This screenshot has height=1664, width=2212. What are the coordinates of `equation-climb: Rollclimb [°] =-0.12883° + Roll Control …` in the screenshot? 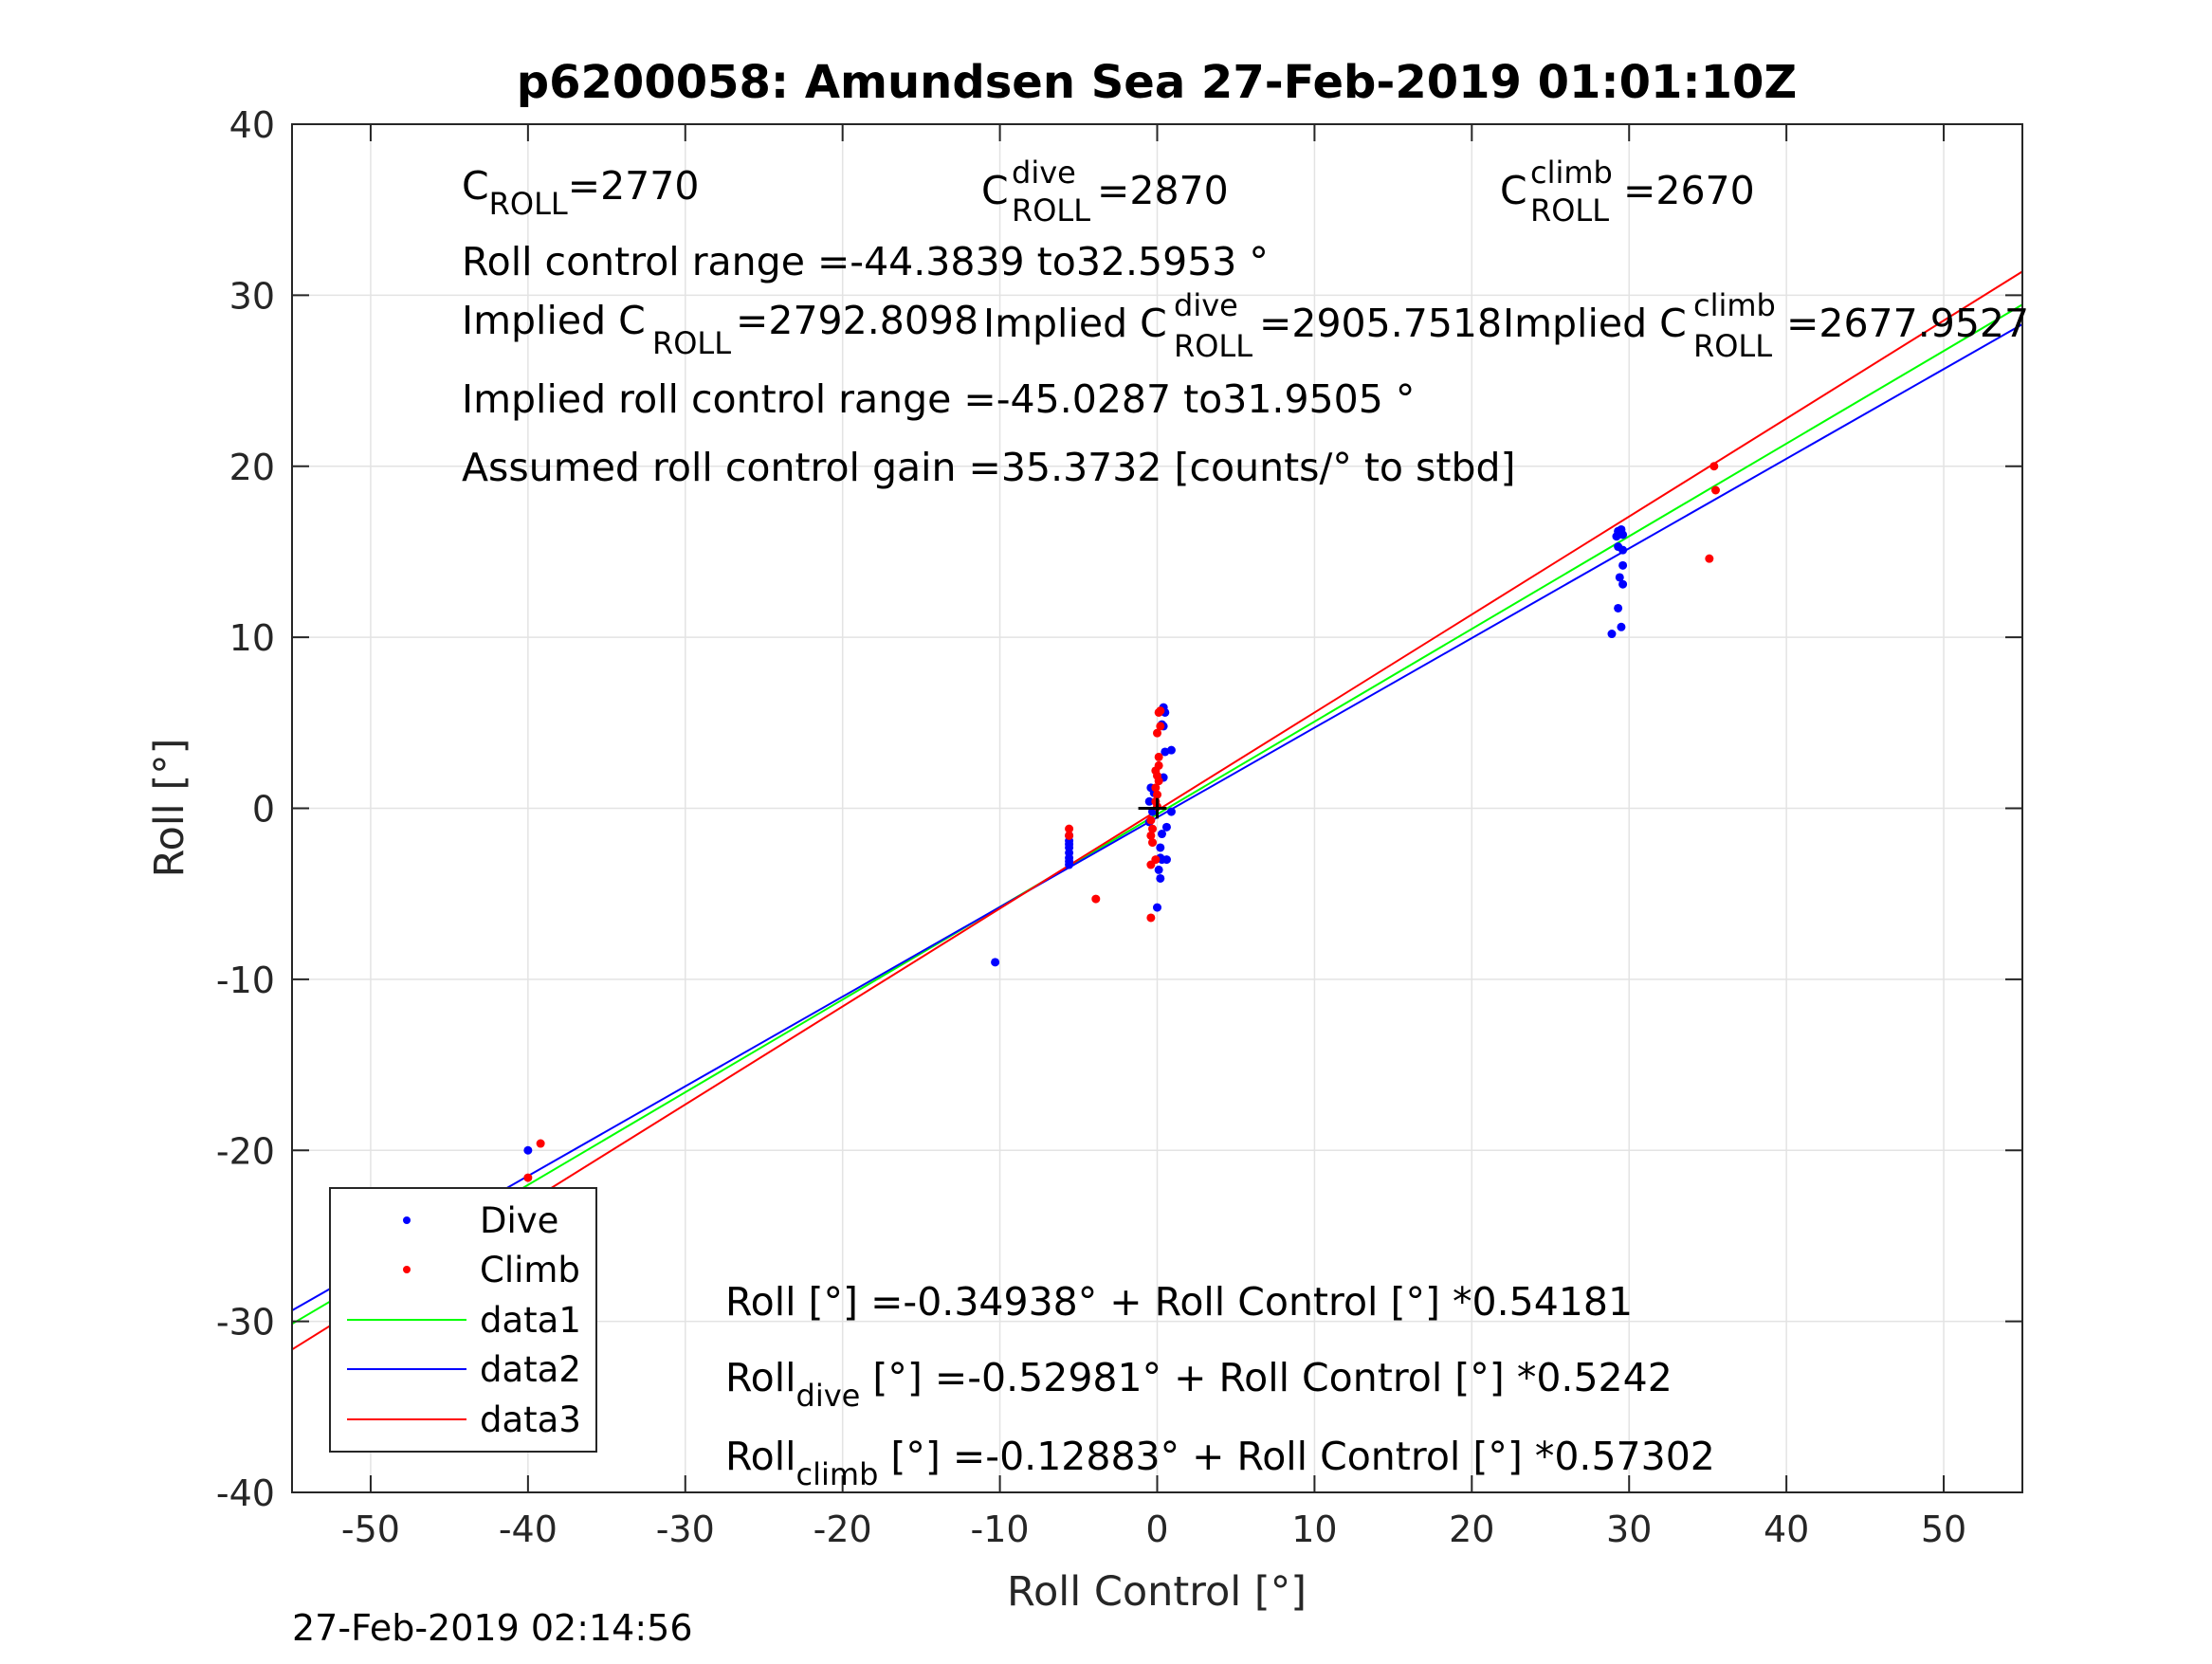 It's located at (1220, 1463).